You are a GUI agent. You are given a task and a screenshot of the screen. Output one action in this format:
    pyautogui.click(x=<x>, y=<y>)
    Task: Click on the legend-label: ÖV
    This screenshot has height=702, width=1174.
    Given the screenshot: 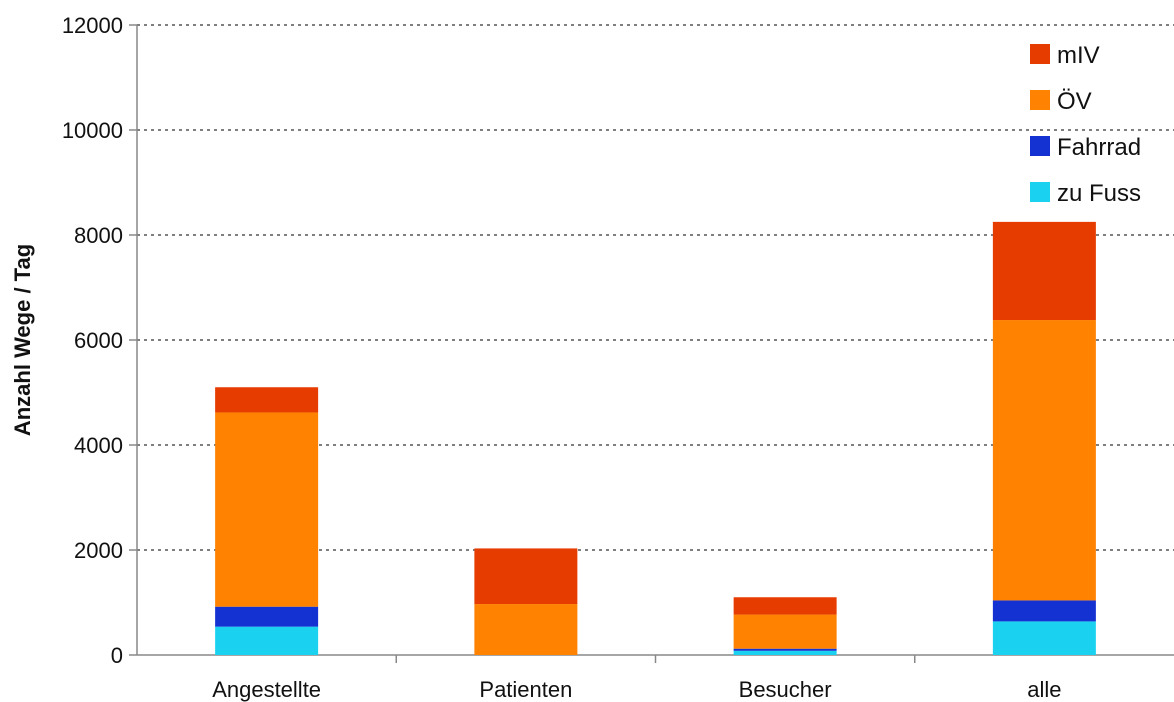 What is the action you would take?
    pyautogui.click(x=1074, y=101)
    